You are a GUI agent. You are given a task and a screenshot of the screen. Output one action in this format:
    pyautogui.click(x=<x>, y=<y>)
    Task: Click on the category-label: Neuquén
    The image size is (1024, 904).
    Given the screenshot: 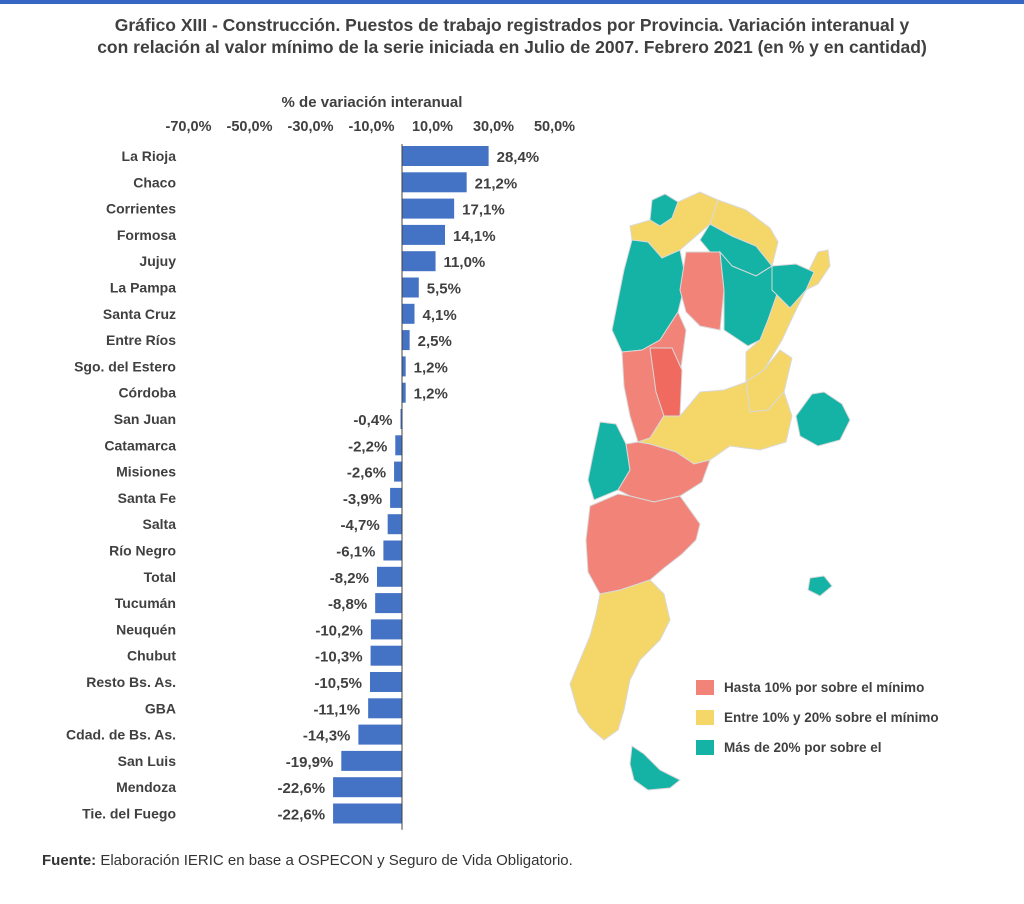 What is the action you would take?
    pyautogui.click(x=146, y=629)
    